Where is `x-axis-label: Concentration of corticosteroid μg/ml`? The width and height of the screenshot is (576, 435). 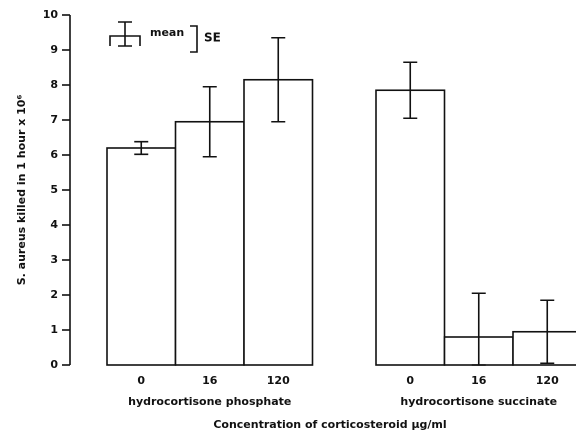
x-axis-label: Concentration of corticosteroid μg/ml is located at coordinates (329, 424).